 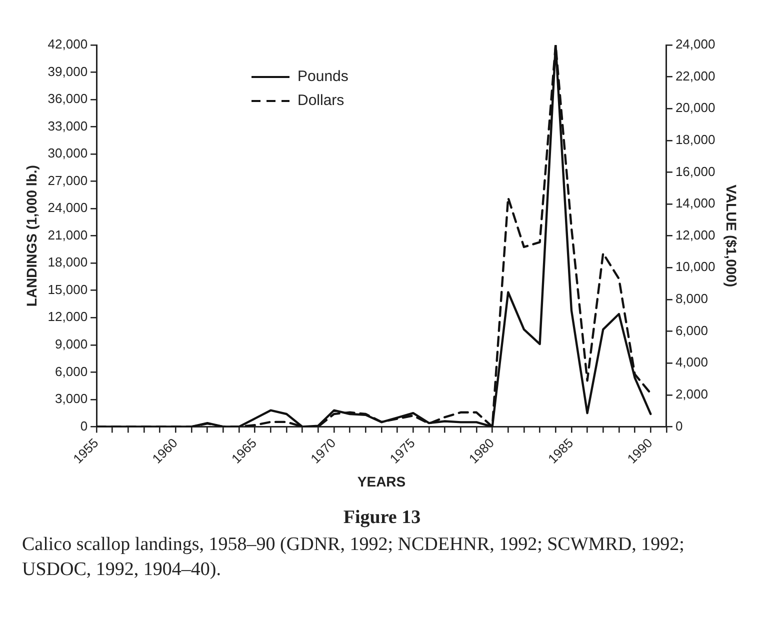 I want to click on y2-tick-label: 20,000, so click(x=695, y=108).